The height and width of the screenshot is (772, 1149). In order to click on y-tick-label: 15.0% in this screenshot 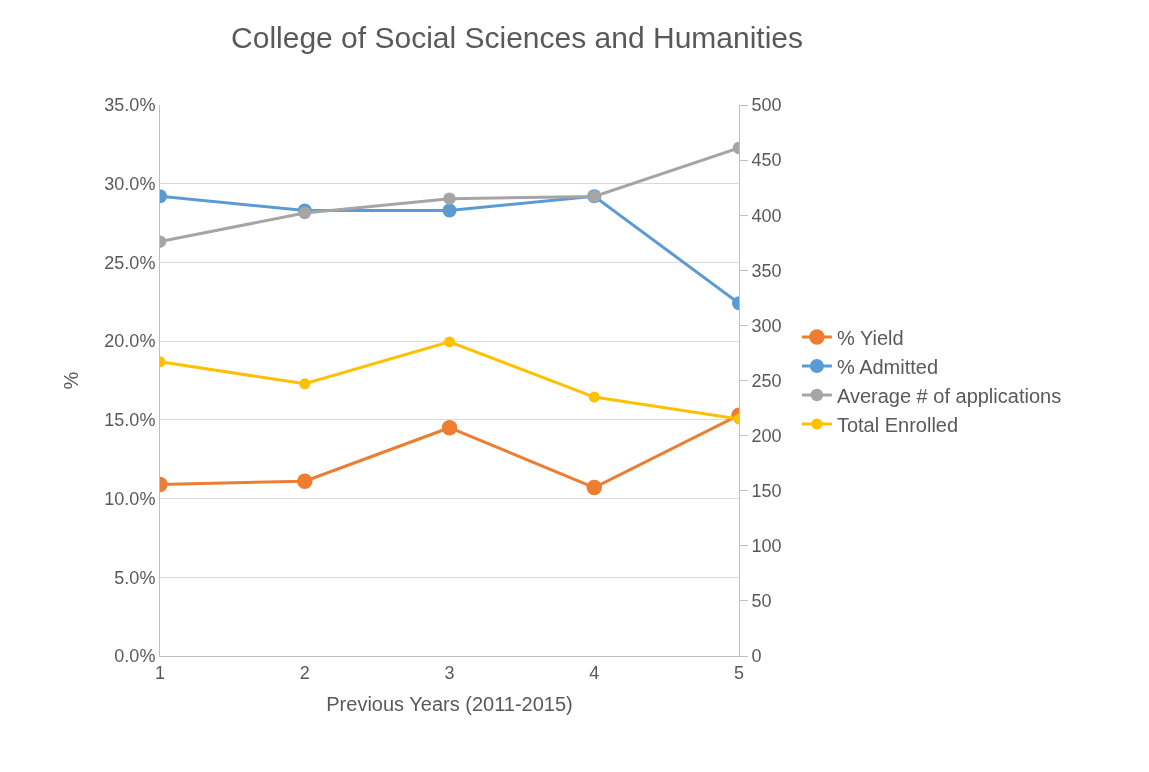, I will do `click(130, 420)`.